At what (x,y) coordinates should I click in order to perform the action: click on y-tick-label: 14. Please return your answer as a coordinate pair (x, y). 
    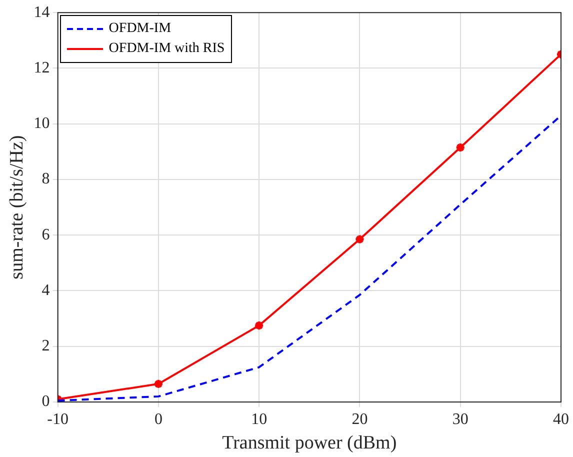
    Looking at the image, I should click on (42, 12).